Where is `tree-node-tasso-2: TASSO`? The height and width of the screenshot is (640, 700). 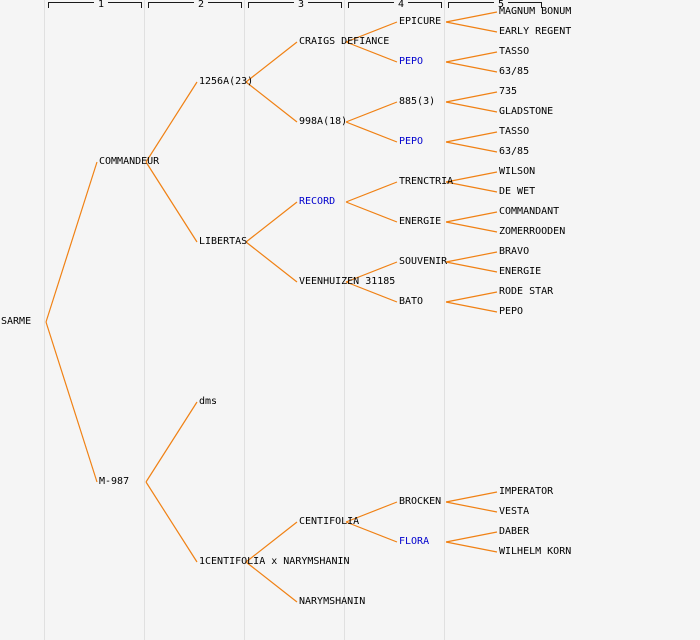
tree-node-tasso-2: TASSO is located at coordinates (514, 131).